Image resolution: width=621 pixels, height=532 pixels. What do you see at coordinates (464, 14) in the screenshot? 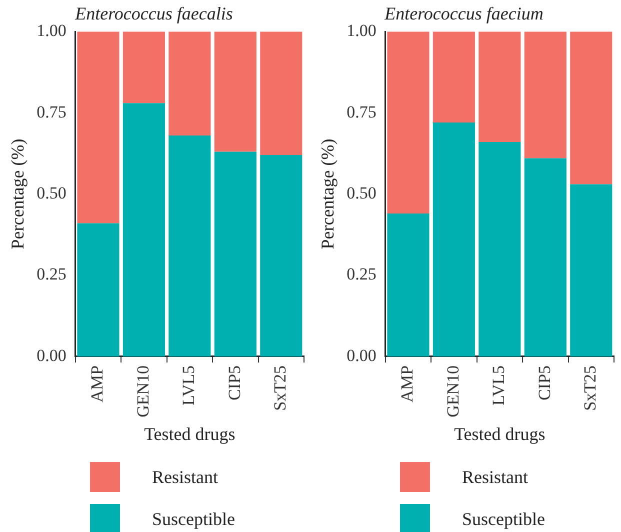
I see `chart-title: Enterococcus faecium` at bounding box center [464, 14].